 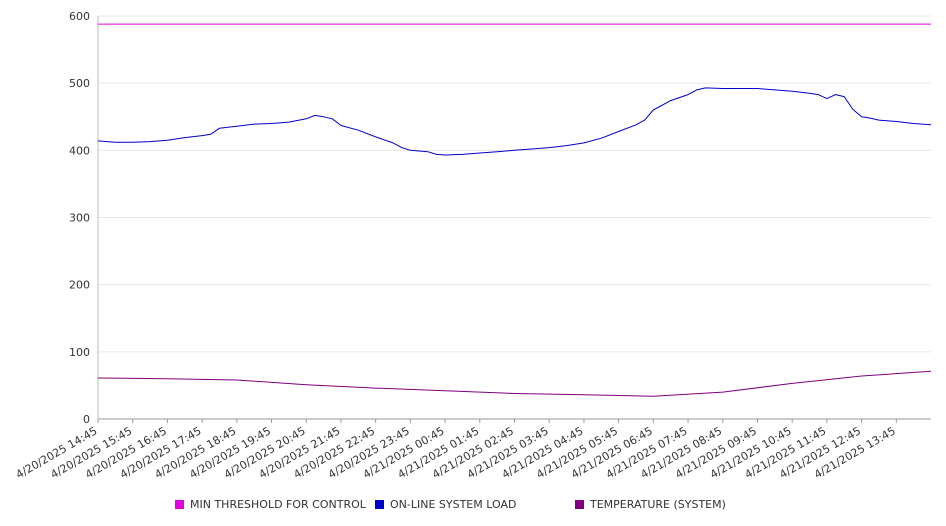 I want to click on legend-label-min-threshold: MIN THRESHOLD FOR CONTROL, so click(x=278, y=504).